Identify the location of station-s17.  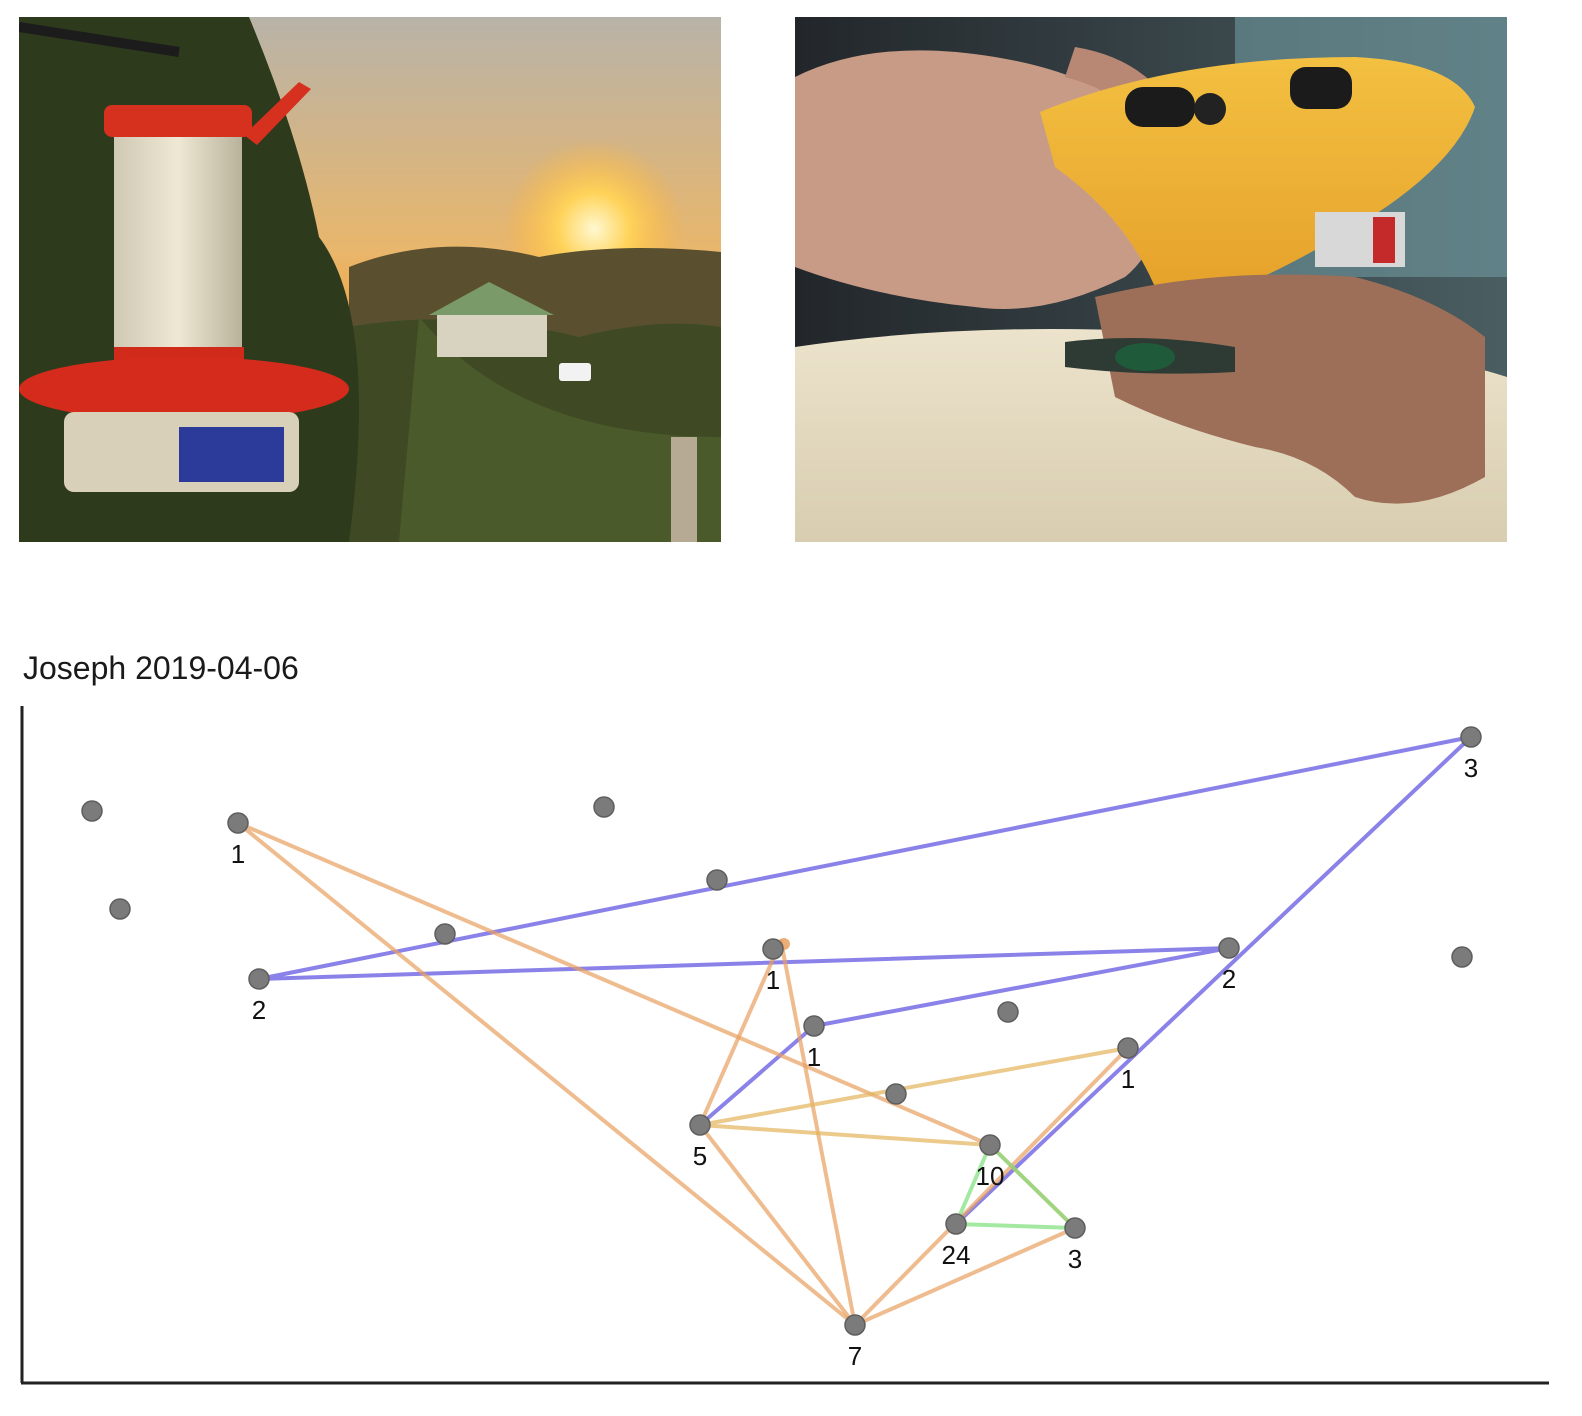
(990, 1145).